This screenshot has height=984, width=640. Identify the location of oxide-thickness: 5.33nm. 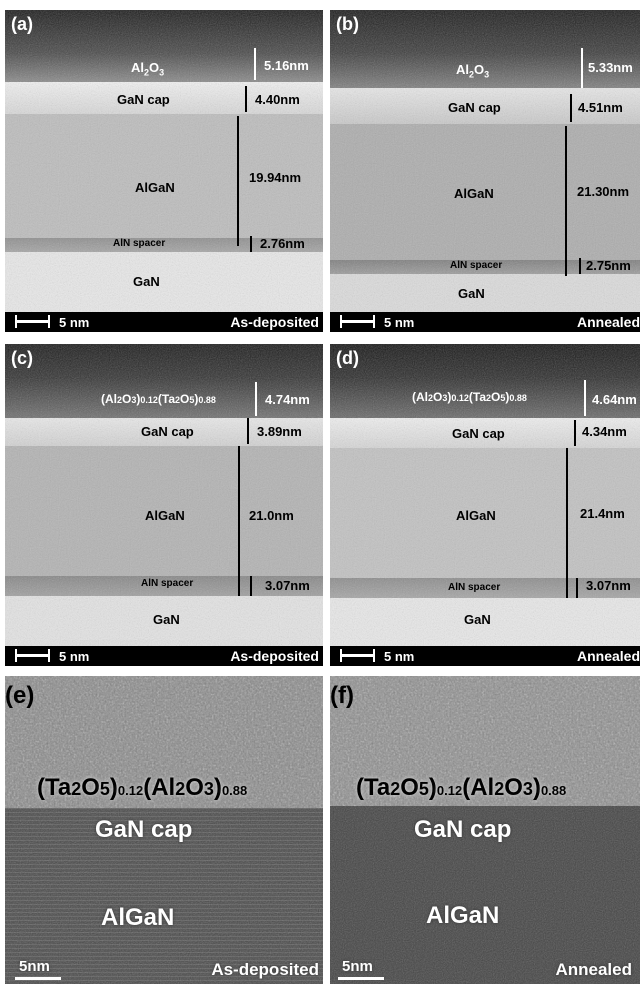
(610, 67).